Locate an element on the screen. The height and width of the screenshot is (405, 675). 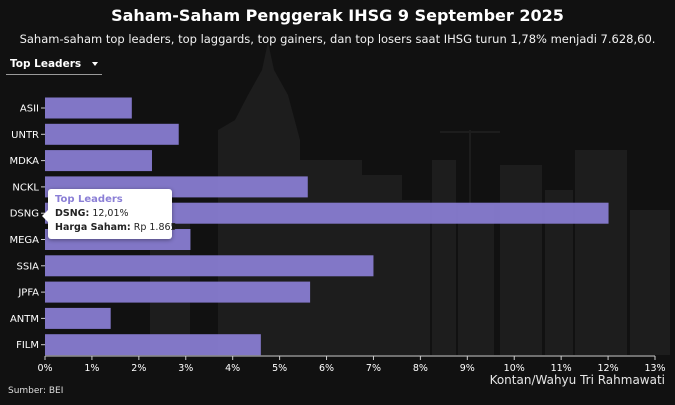
y-tick-label: ANTM is located at coordinates (24, 319).